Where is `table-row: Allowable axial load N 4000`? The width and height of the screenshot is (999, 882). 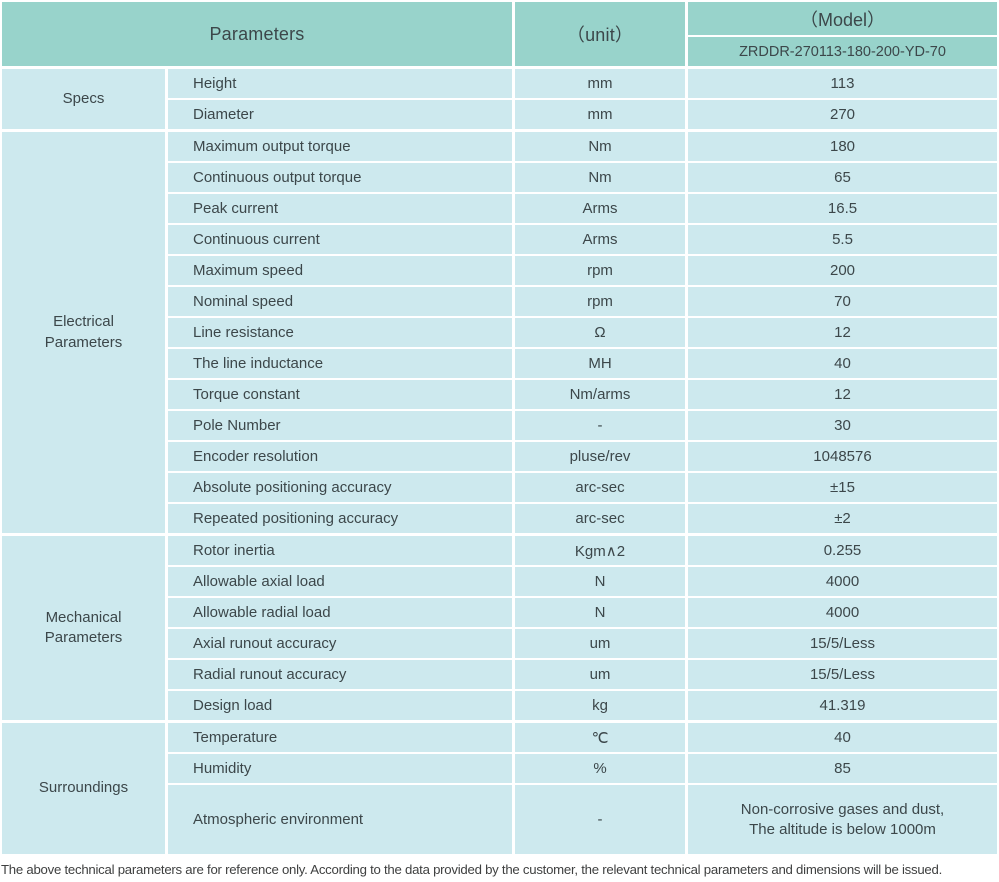
table-row: Allowable axial load N 4000 is located at coordinates (582, 581).